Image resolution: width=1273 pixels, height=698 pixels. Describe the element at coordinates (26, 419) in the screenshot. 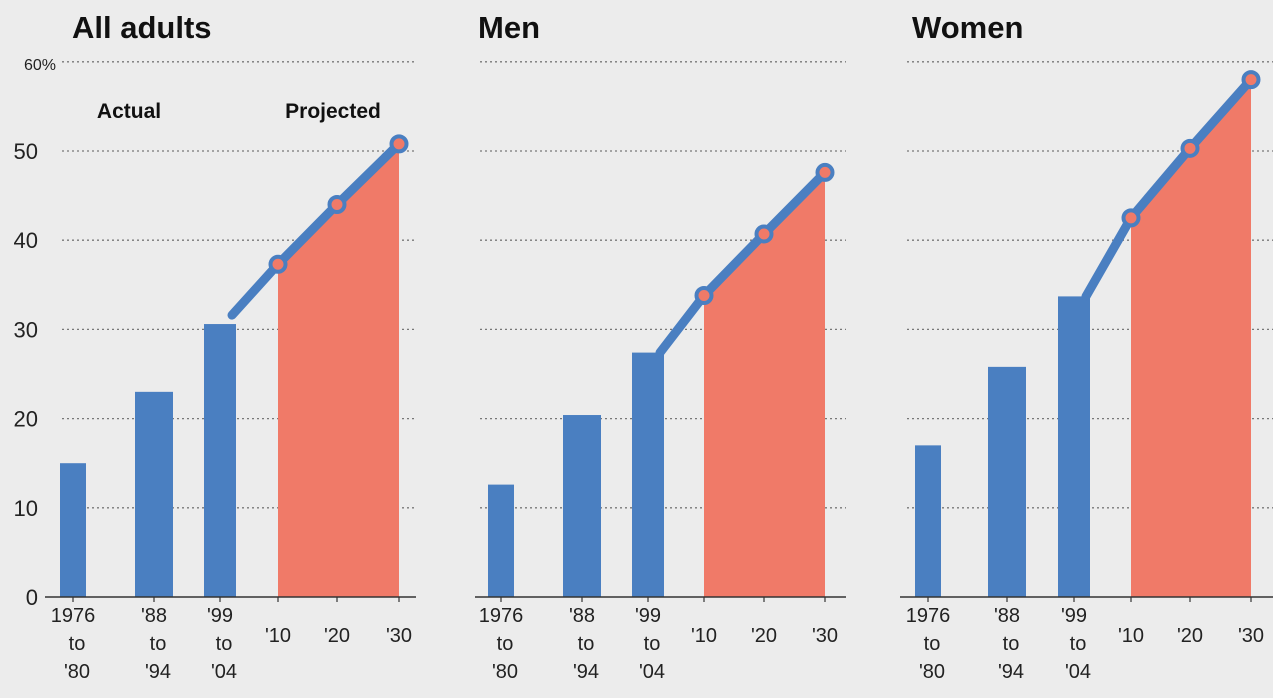

I see `y-tick-label: 20` at that location.